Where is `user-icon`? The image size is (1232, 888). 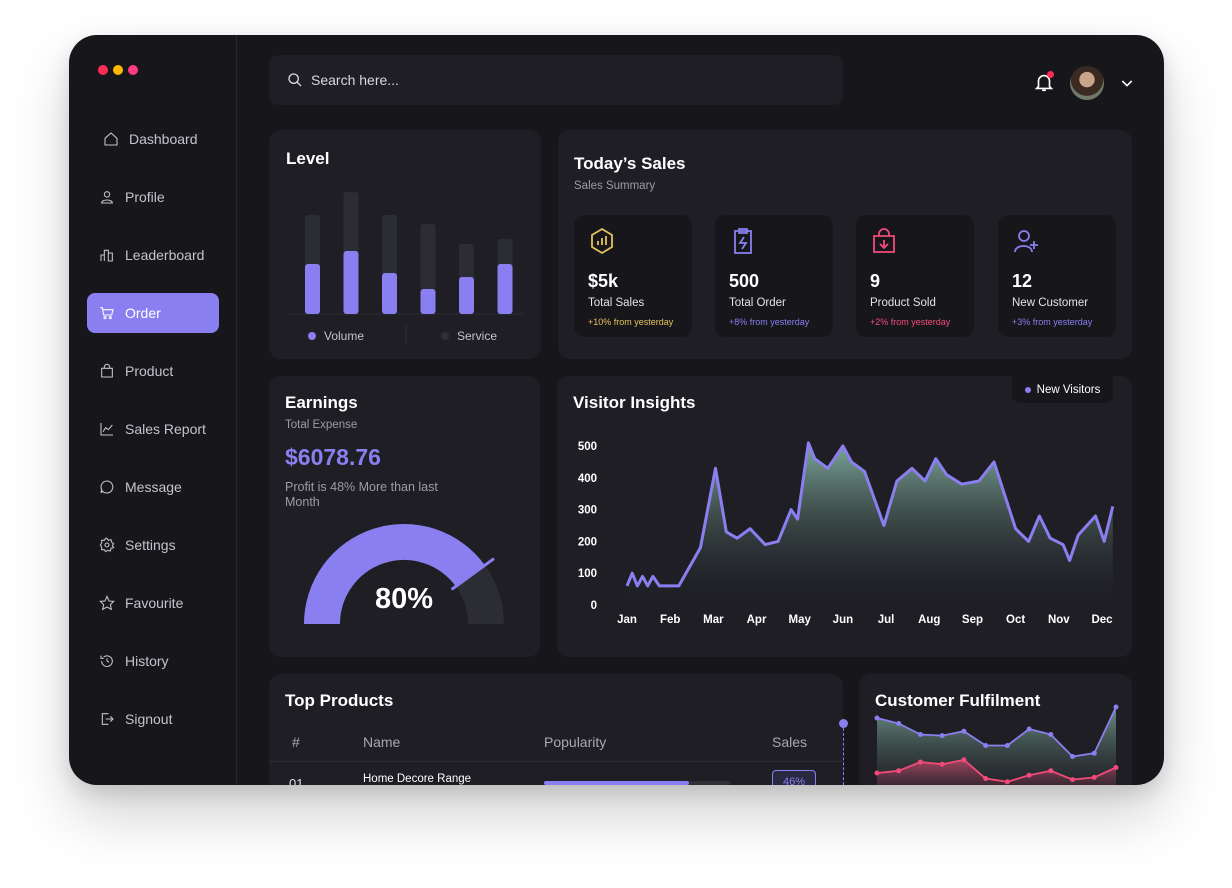 user-icon is located at coordinates (107, 197).